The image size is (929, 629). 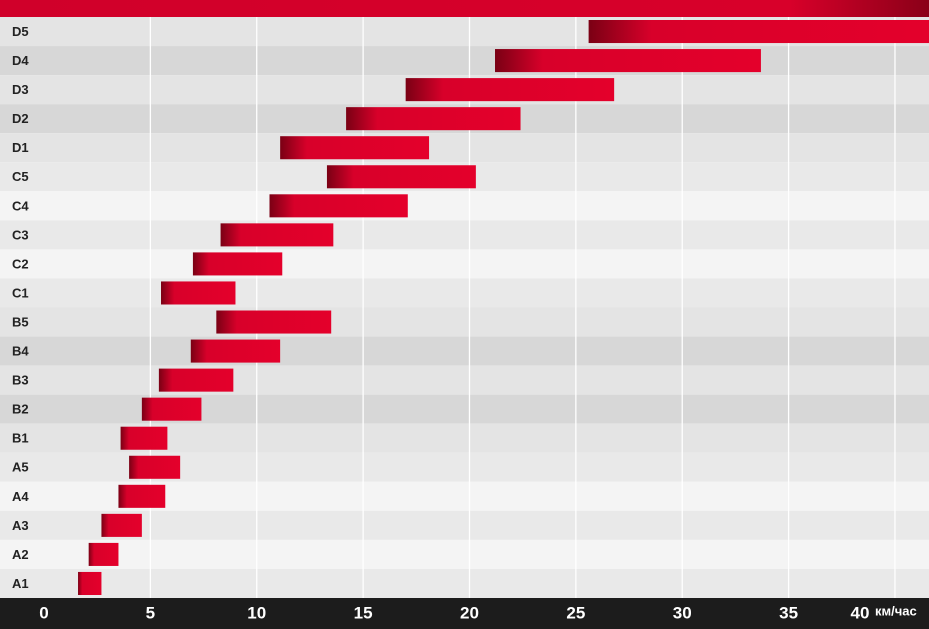 What do you see at coordinates (20, 176) in the screenshot?
I see `category-label: C5` at bounding box center [20, 176].